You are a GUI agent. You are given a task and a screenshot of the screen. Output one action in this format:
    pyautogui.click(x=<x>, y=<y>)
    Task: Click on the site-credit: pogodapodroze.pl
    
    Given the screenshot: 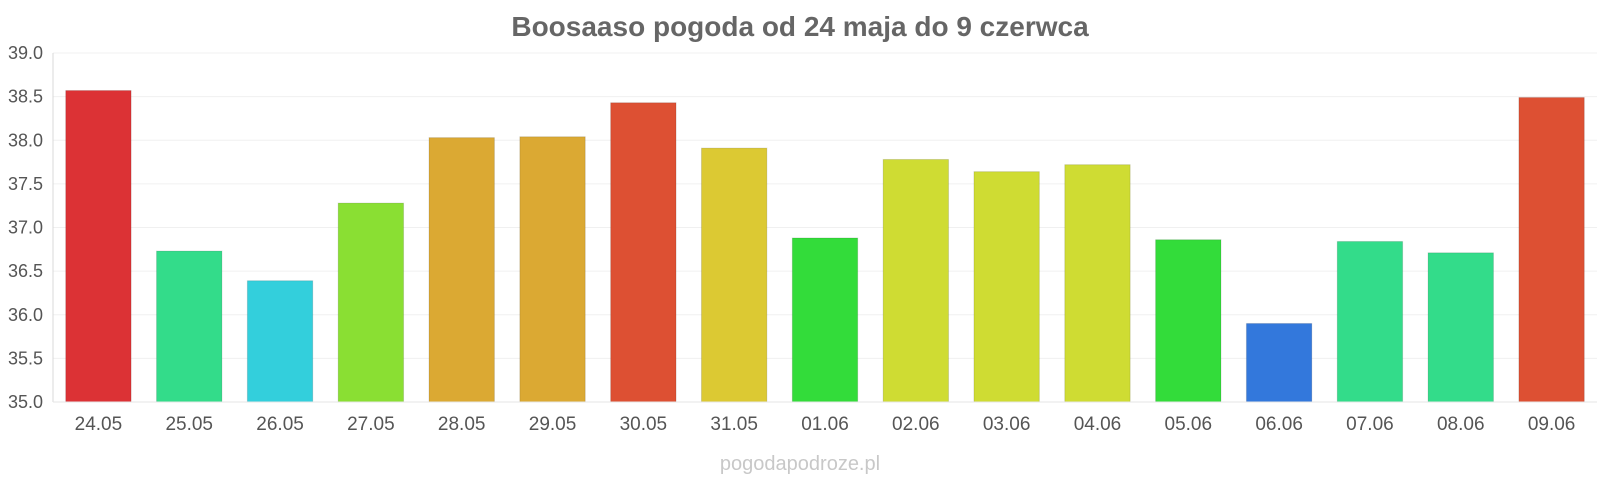 What is the action you would take?
    pyautogui.click(x=800, y=464)
    